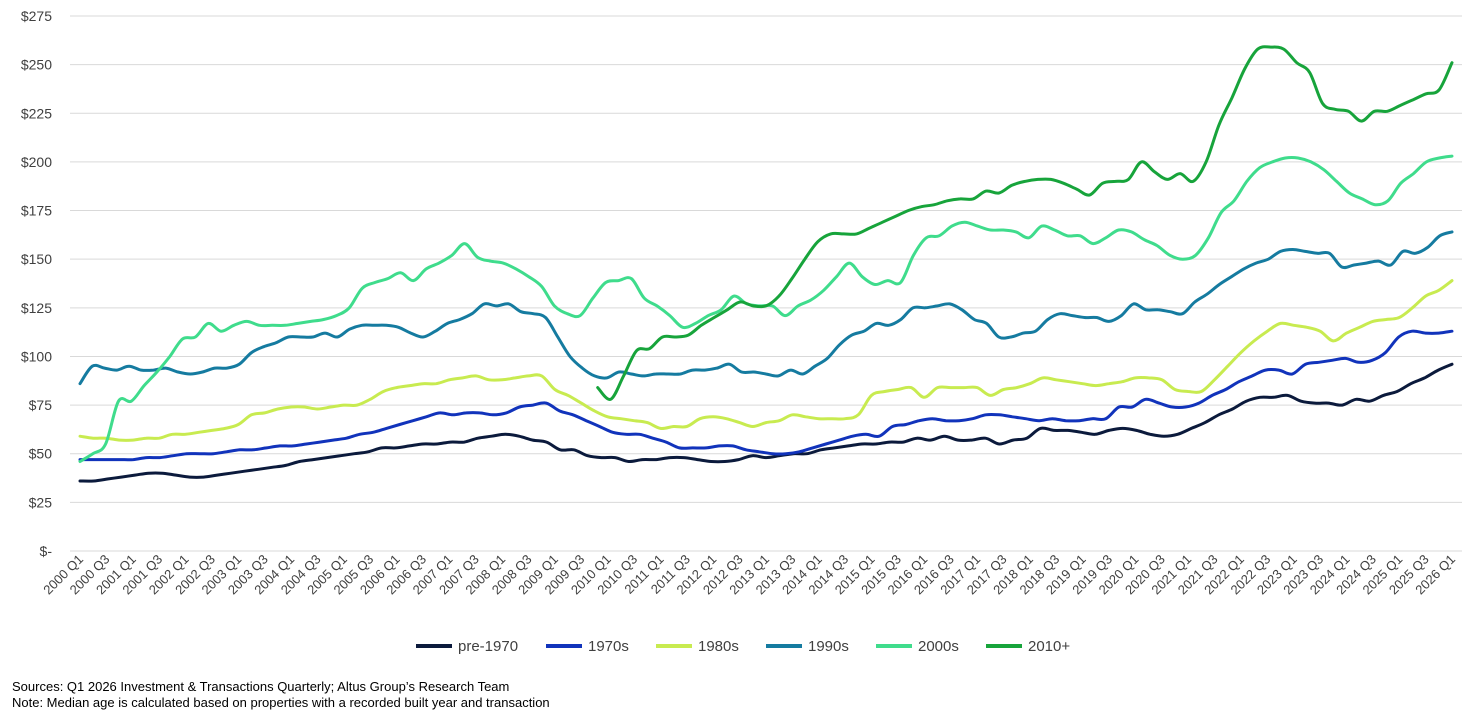 The width and height of the screenshot is (1482, 716). What do you see at coordinates (828, 646) in the screenshot?
I see `legend-label: 1990s` at bounding box center [828, 646].